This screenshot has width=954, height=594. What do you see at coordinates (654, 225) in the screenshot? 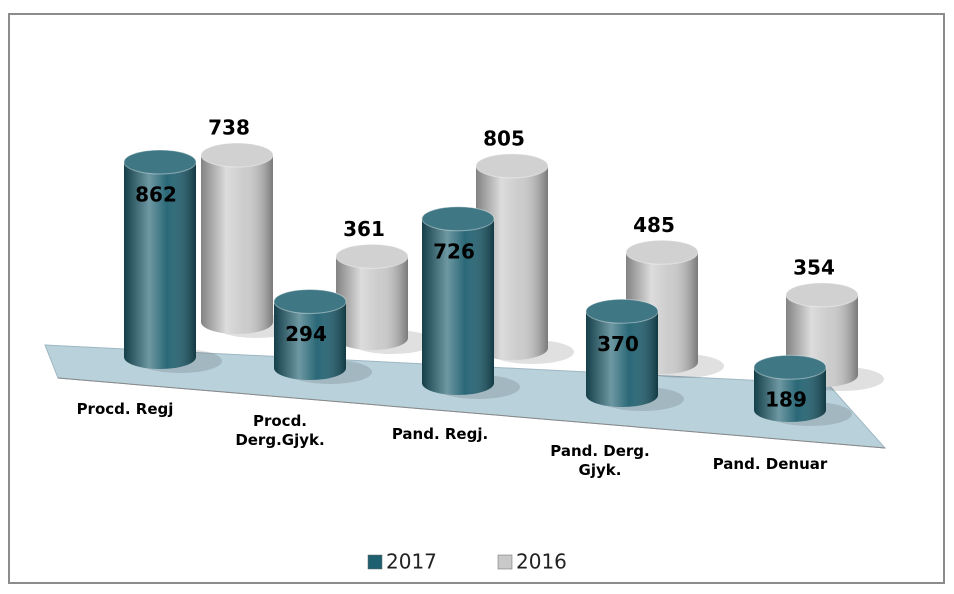
I see `value-label: 485` at bounding box center [654, 225].